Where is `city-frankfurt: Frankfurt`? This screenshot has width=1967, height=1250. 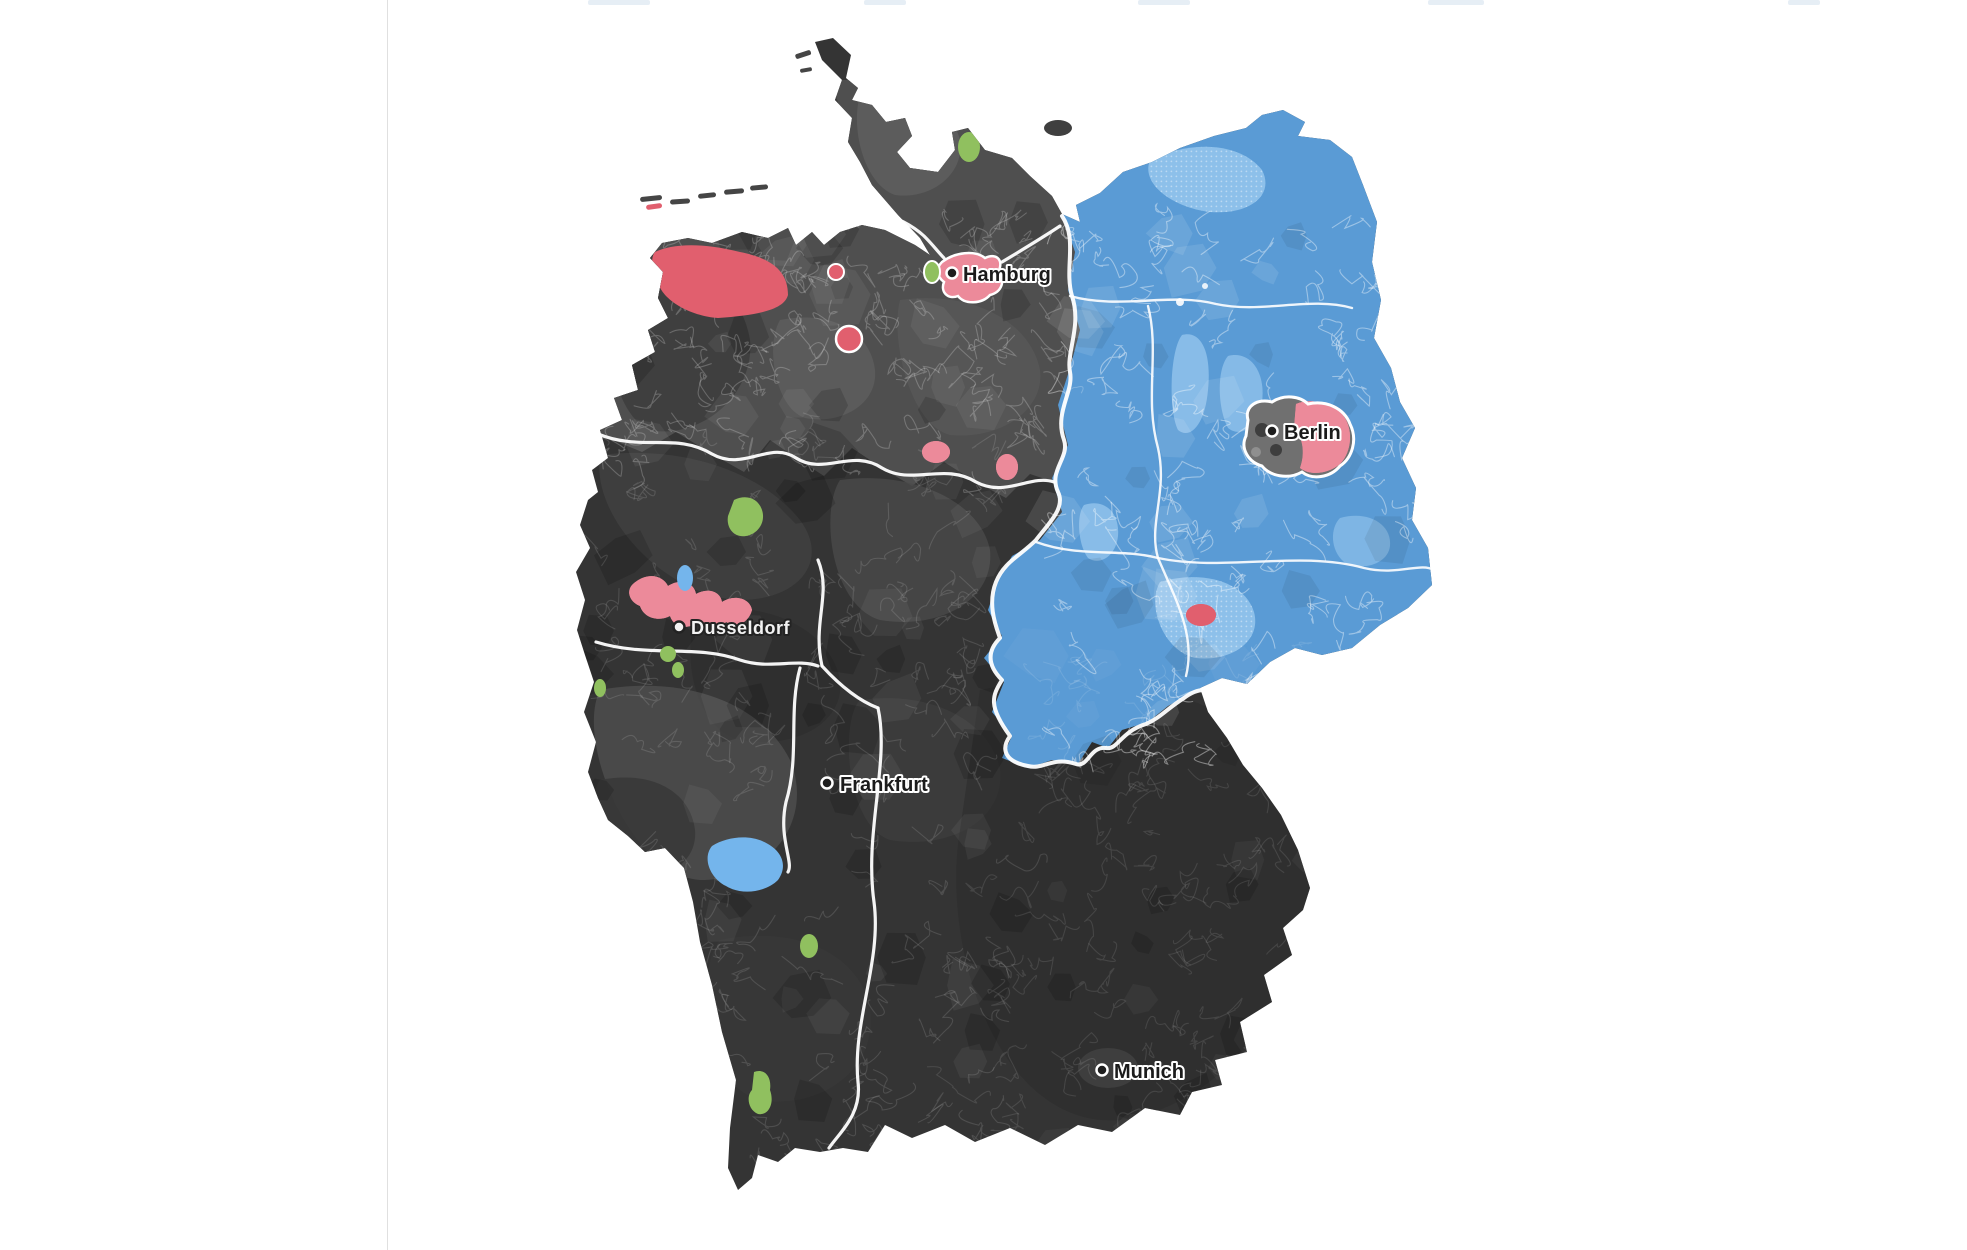
city-frankfurt: Frankfurt is located at coordinates (875, 785).